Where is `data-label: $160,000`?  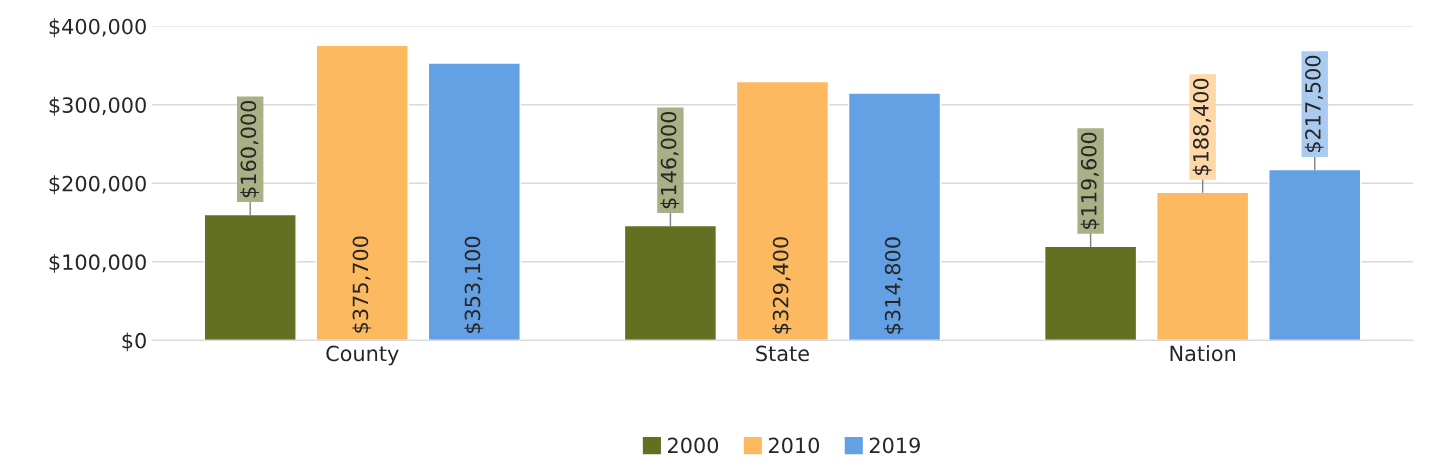
data-label: $160,000 is located at coordinates (250, 149).